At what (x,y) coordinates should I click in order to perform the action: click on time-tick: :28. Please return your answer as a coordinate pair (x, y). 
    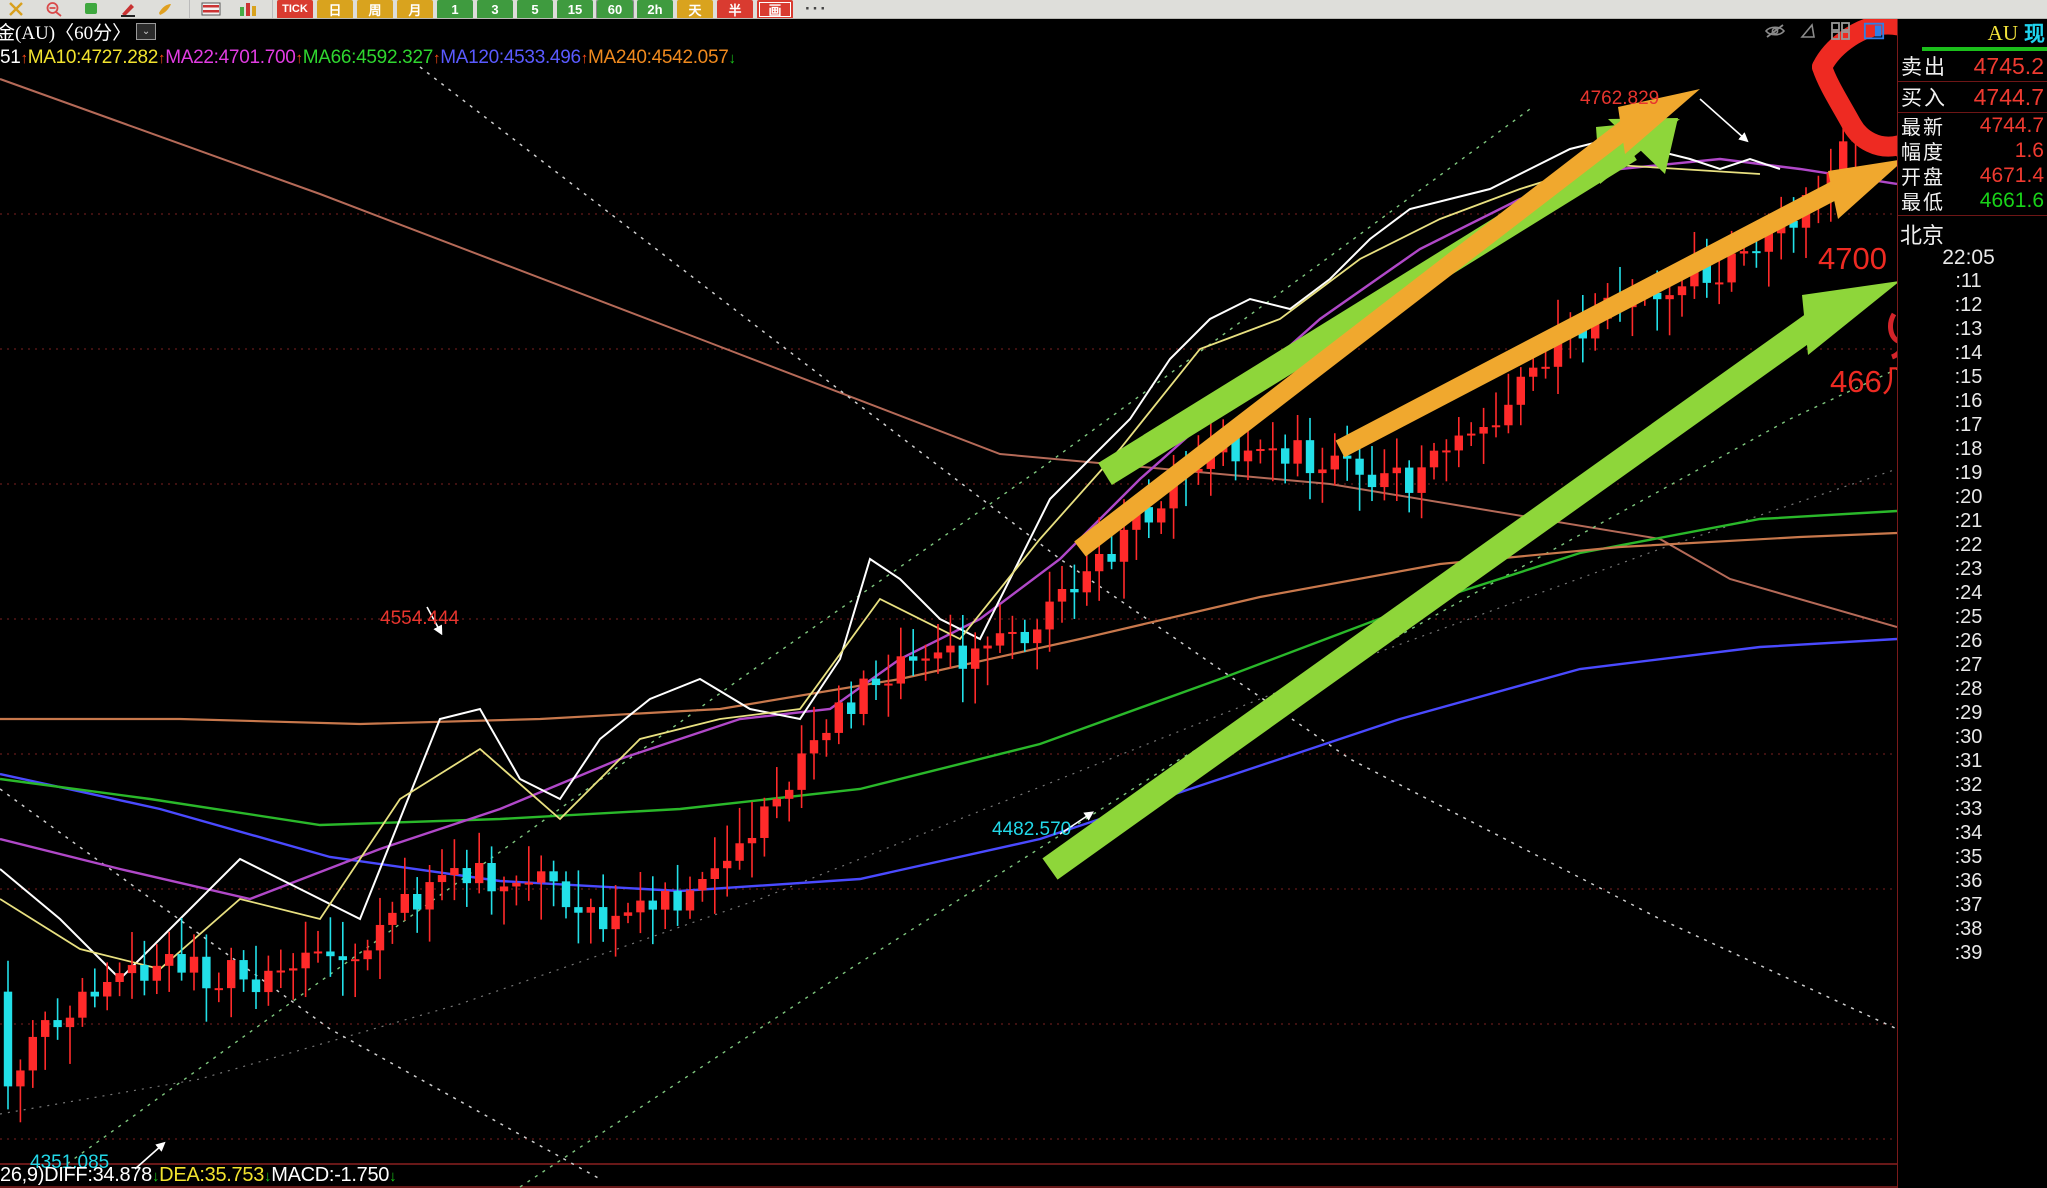
    Looking at the image, I should click on (1968, 689).